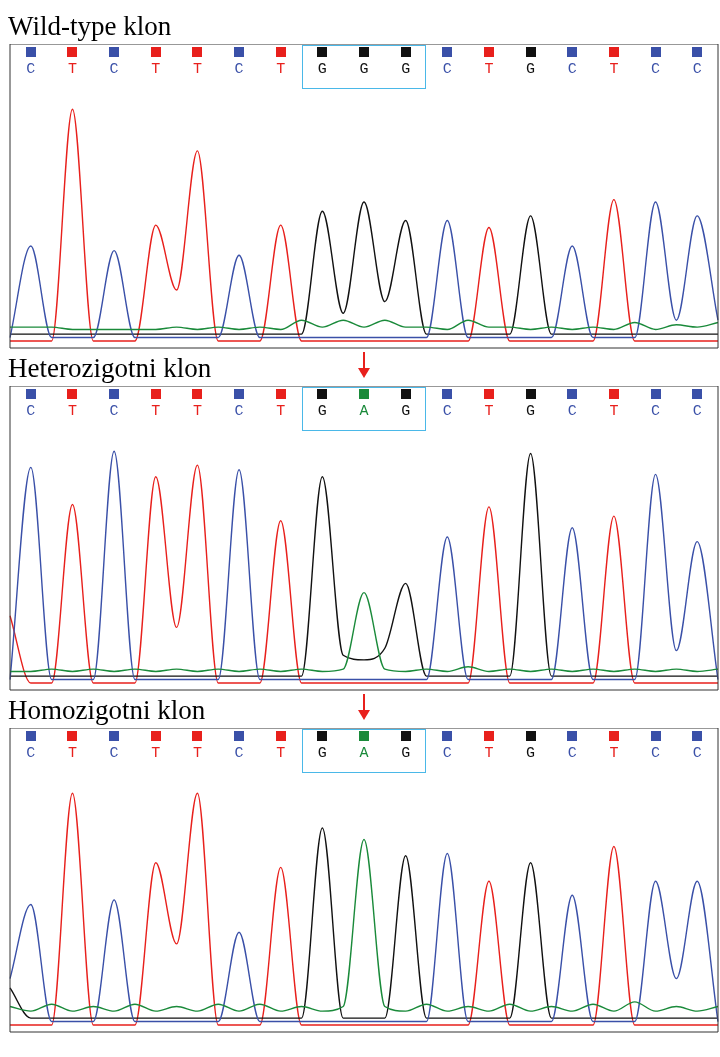  What do you see at coordinates (90, 26) in the screenshot?
I see `chart-title: Wild-type klon` at bounding box center [90, 26].